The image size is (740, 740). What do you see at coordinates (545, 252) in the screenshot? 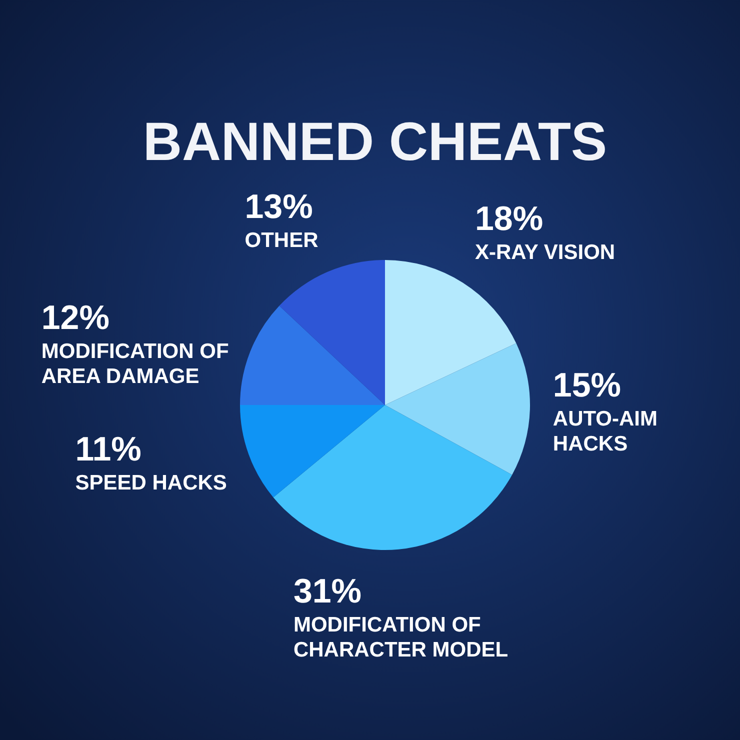
I see `slice-label: X-RAY VISION` at bounding box center [545, 252].